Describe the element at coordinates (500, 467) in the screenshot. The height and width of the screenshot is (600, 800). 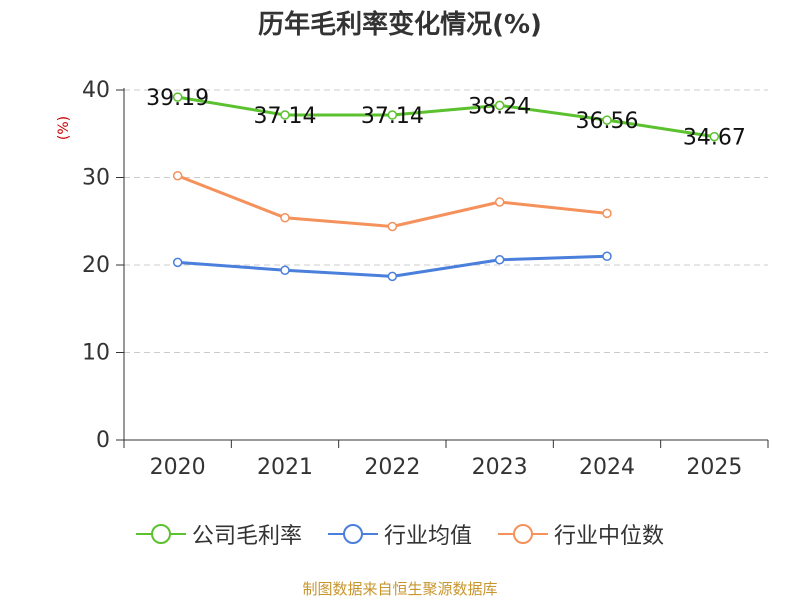
I see `x-tick-label: 2023` at that location.